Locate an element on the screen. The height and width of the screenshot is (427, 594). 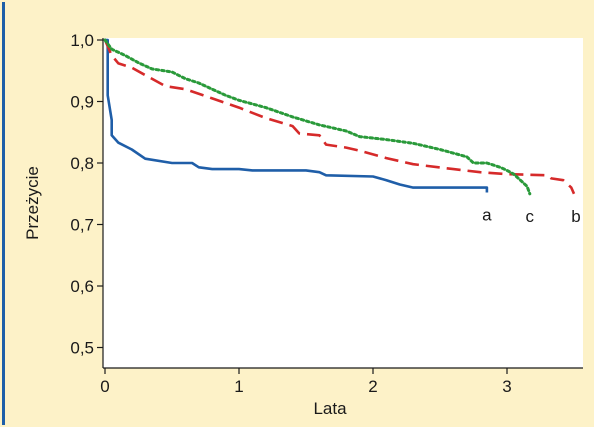
series-end-label-c: c is located at coordinates (530, 216).